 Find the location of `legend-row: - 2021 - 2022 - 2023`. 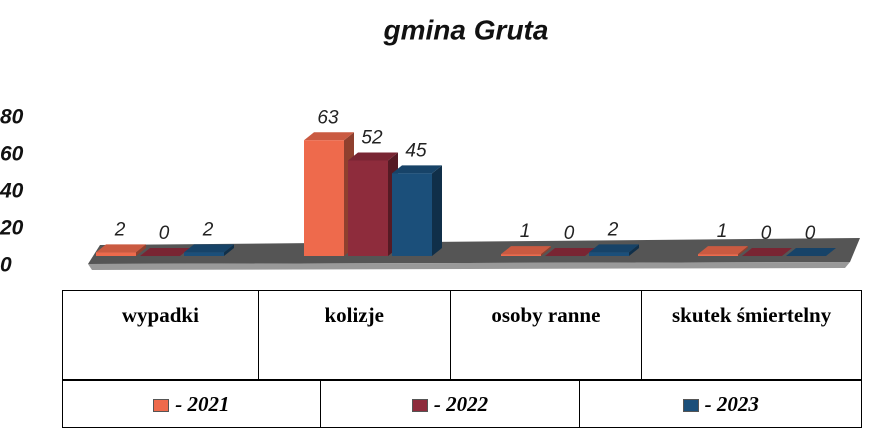

legend-row: - 2021 - 2022 - 2023 is located at coordinates (462, 404).